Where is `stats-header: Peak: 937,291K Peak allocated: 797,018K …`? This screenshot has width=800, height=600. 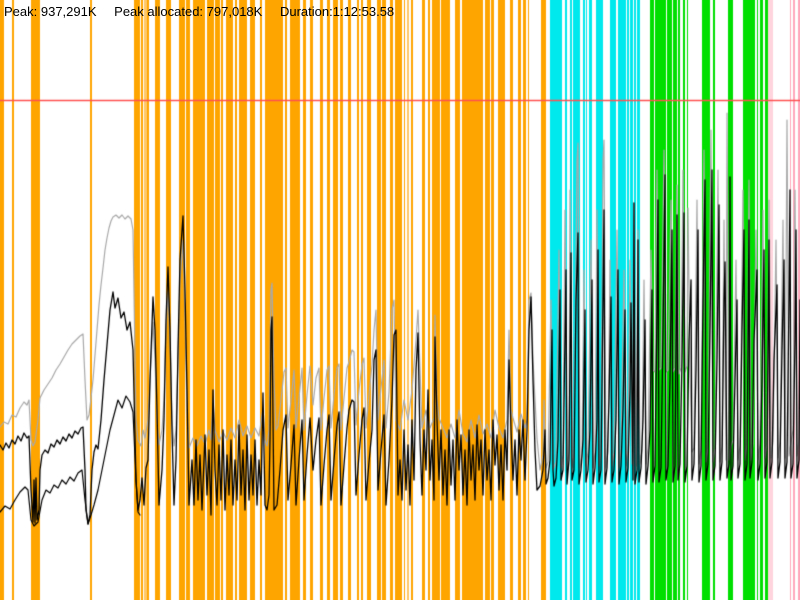
stats-header: Peak: 937,291K Peak allocated: 797,018K … is located at coordinates (206, 12).